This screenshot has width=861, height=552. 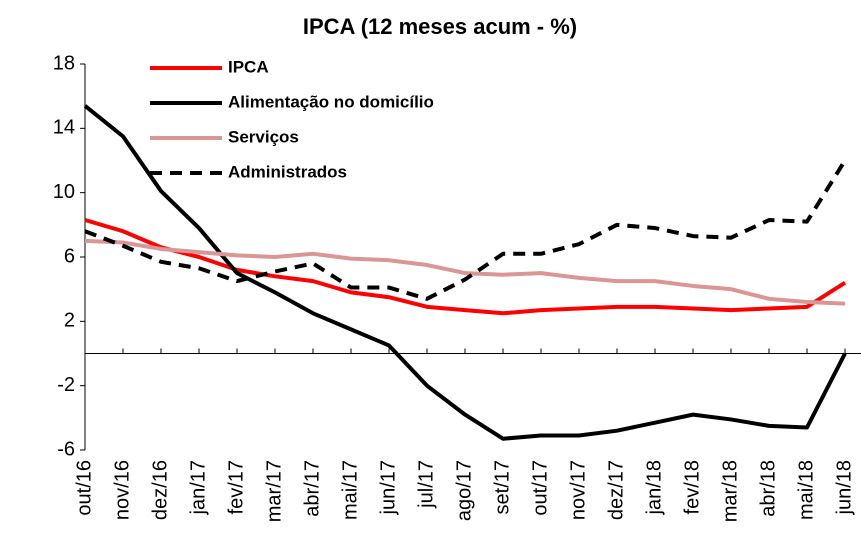 I want to click on x-tick-label: mar/18, so click(x=730, y=491).